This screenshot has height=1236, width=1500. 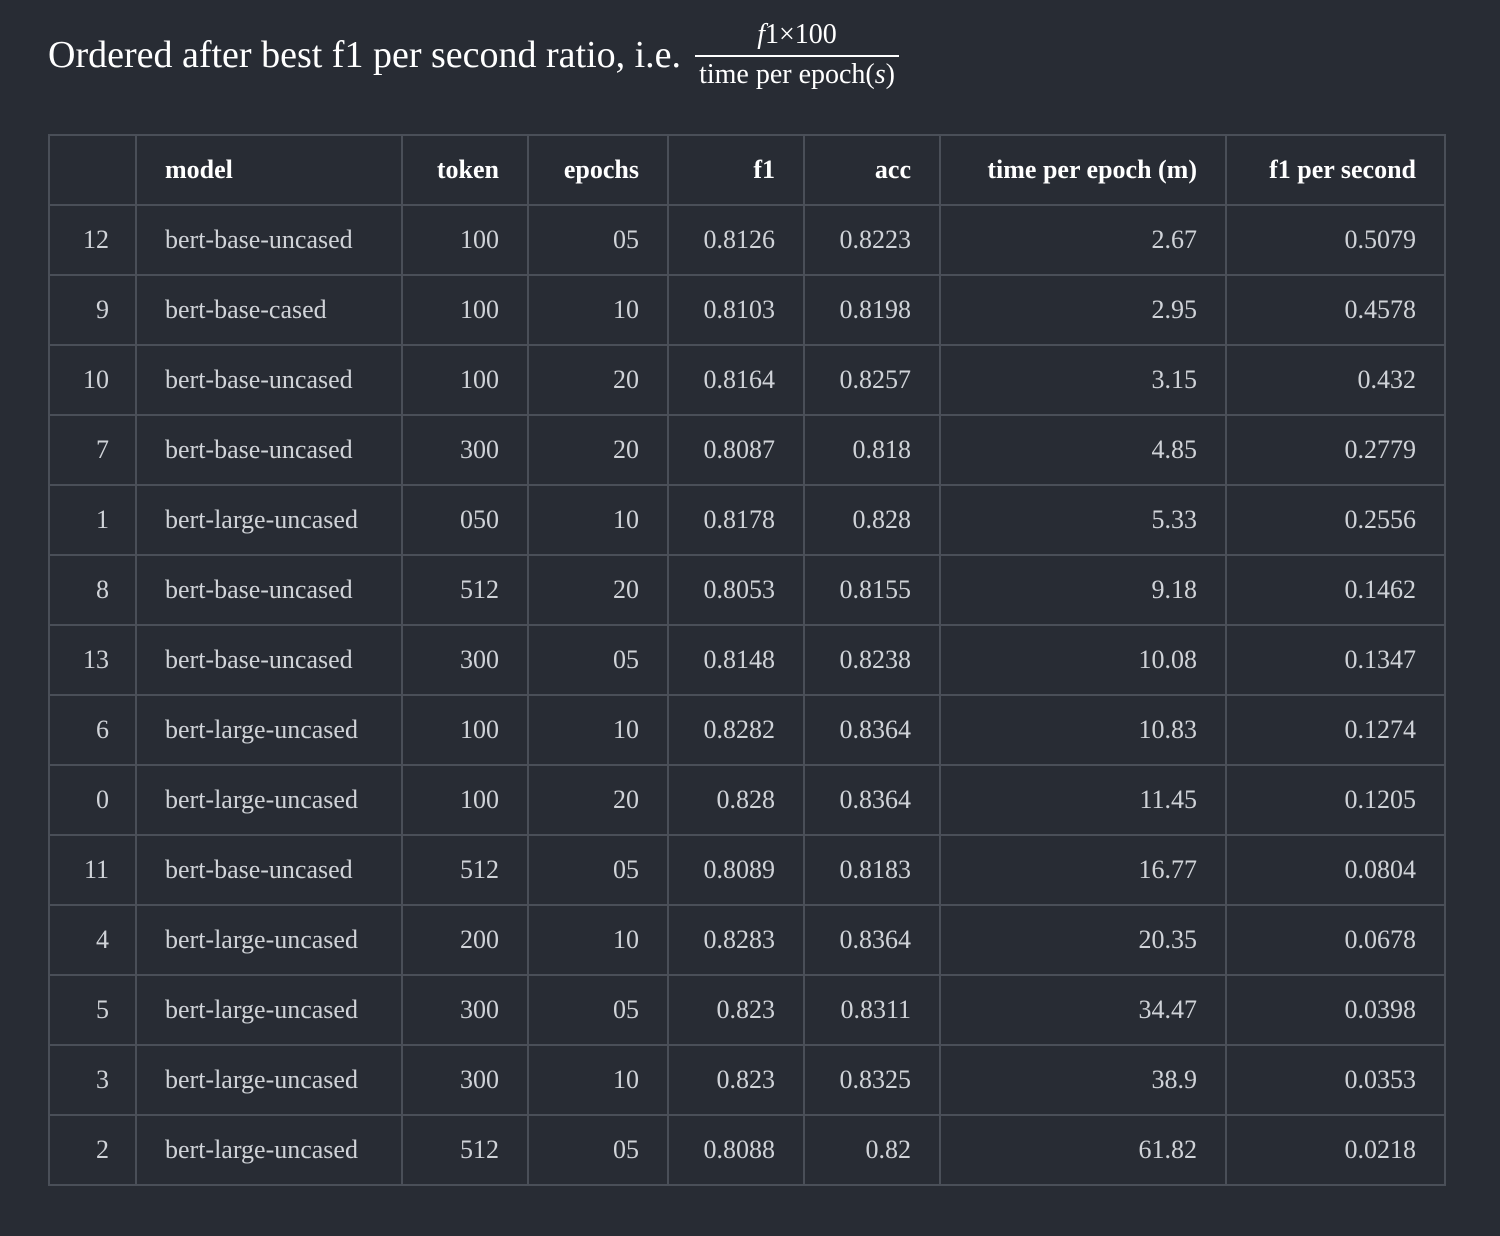 I want to click on cell-time-per-epoch: 38.9, so click(x=1083, y=1080).